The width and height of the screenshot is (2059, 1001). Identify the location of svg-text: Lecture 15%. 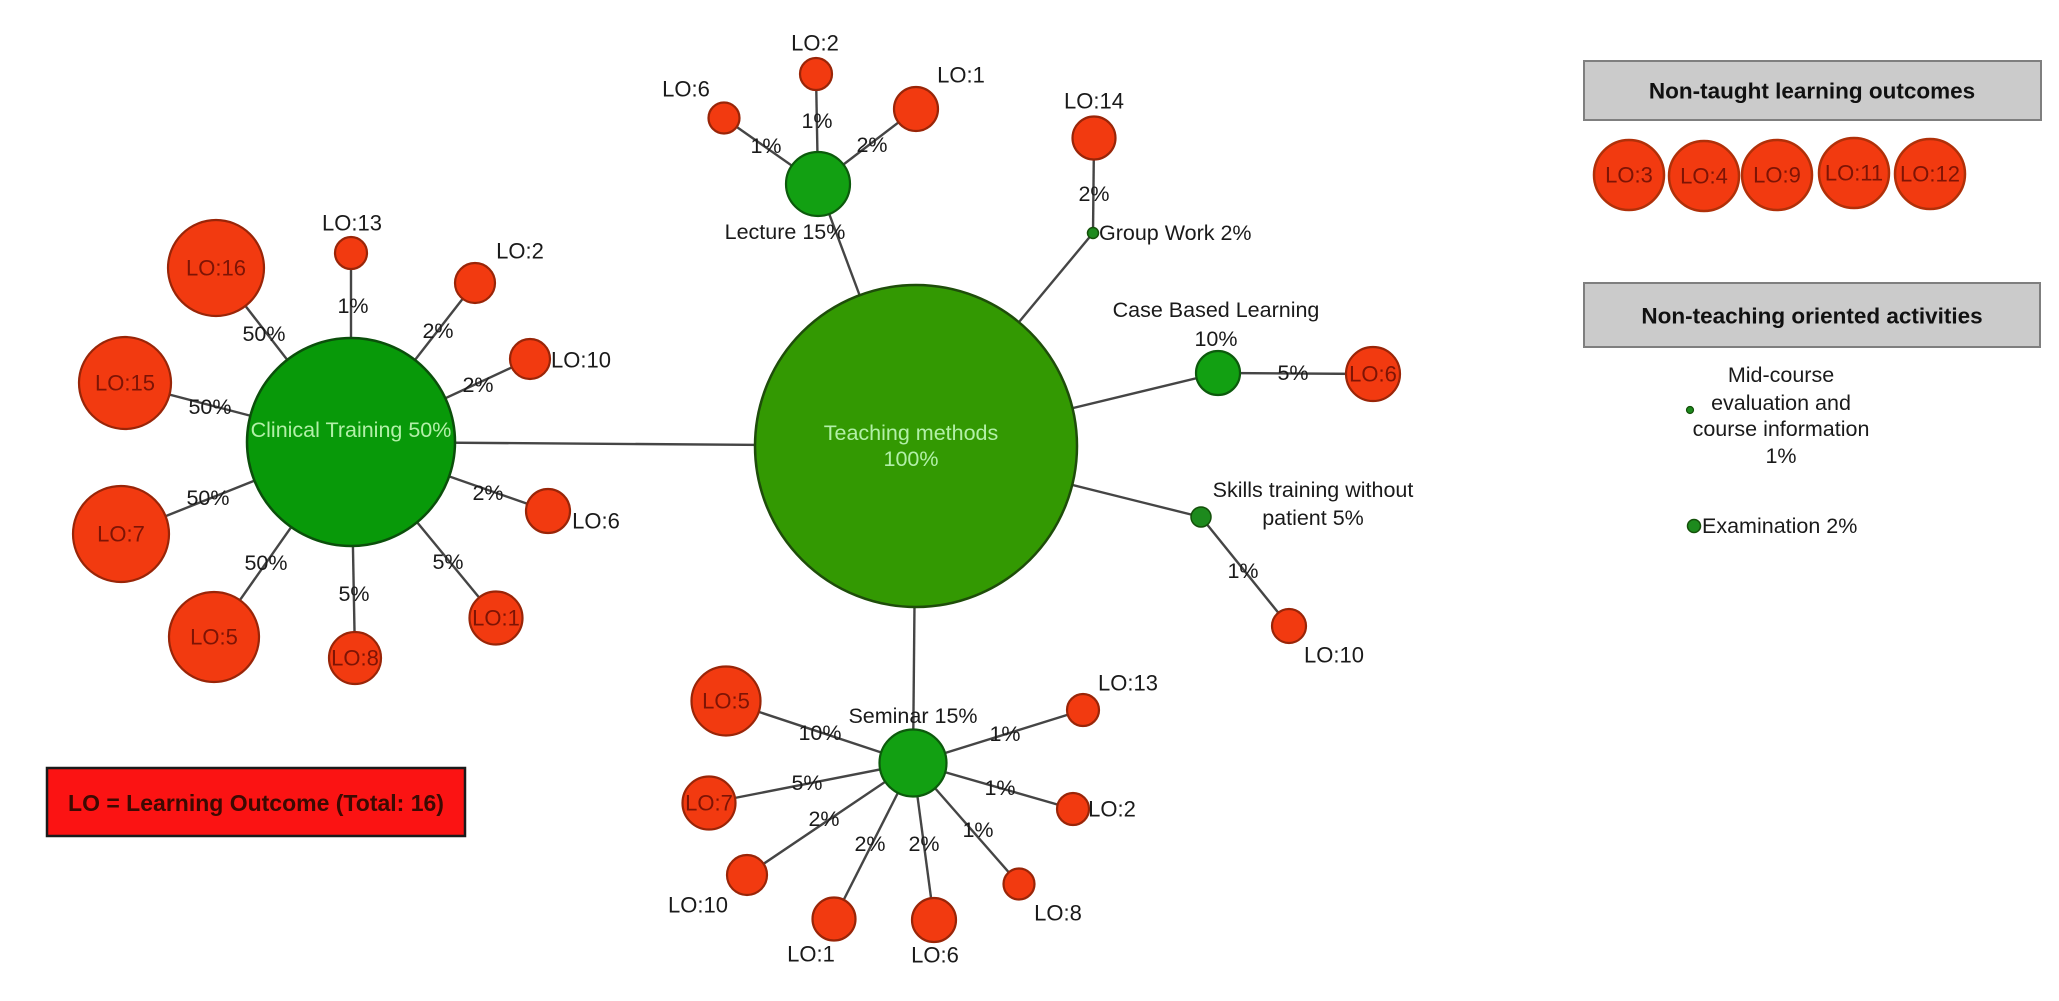
(785, 232).